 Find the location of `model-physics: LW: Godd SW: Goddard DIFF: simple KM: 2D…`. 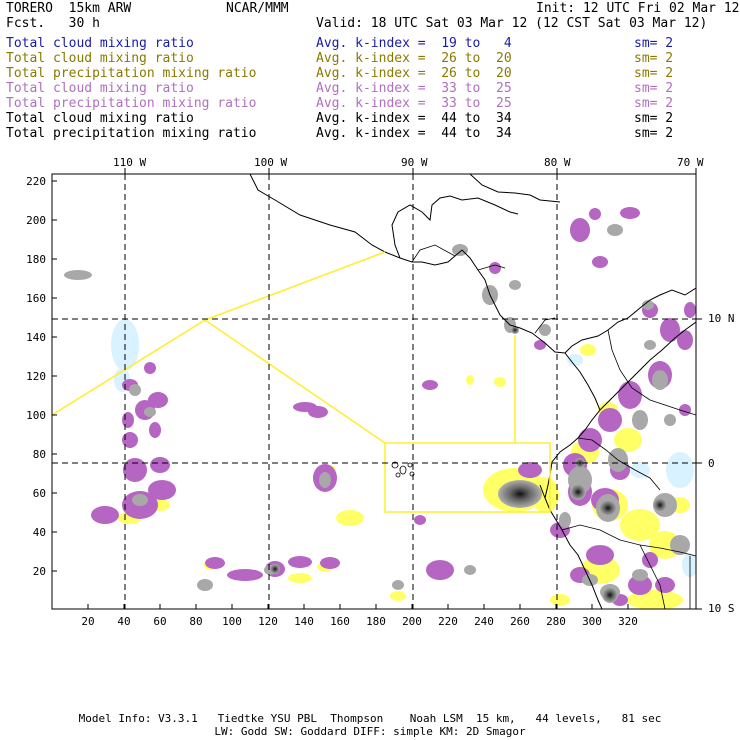

model-physics: LW: Godd SW: Goddard DIFF: simple KM: 2D… is located at coordinates (370, 731).